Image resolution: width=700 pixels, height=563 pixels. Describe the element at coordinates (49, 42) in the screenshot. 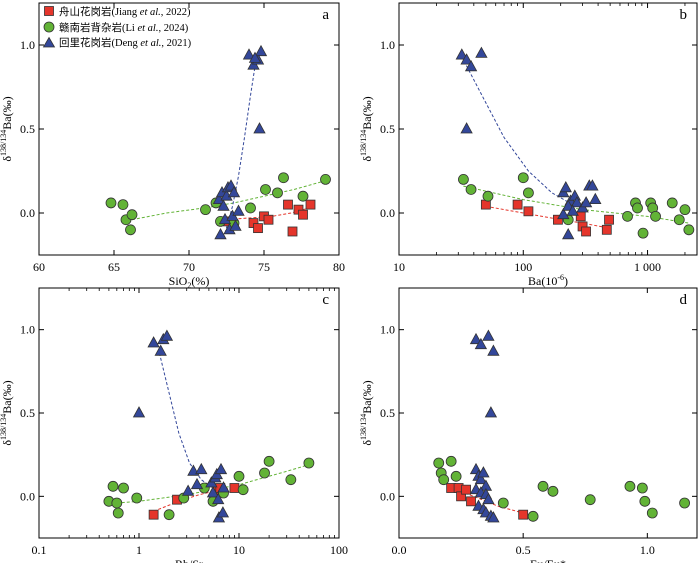

I see `legend-marker-triangle` at that location.